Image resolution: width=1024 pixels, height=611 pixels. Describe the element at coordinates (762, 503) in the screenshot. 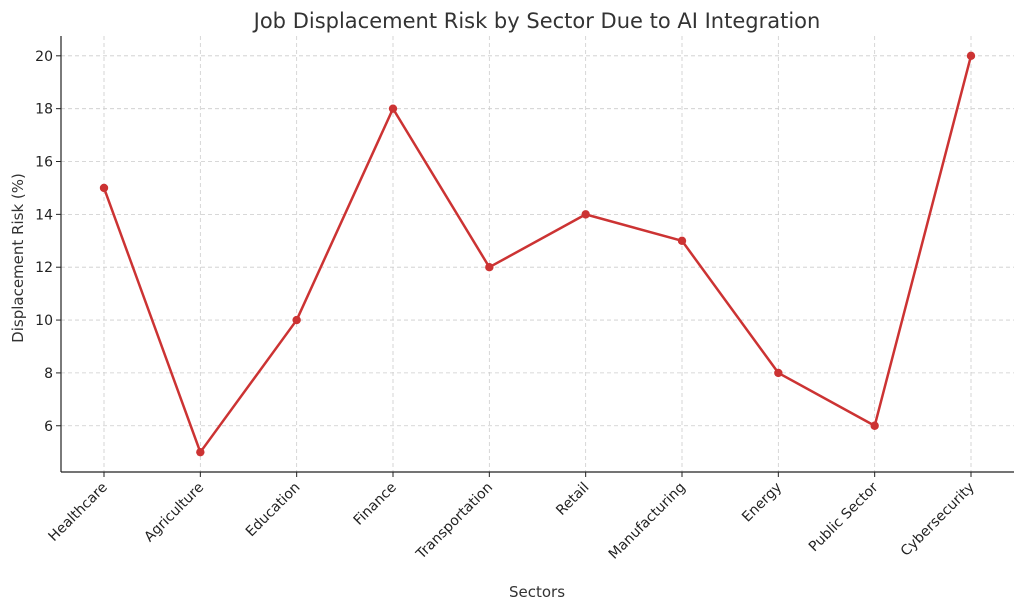

I see `x-tick-label: Energy` at that location.